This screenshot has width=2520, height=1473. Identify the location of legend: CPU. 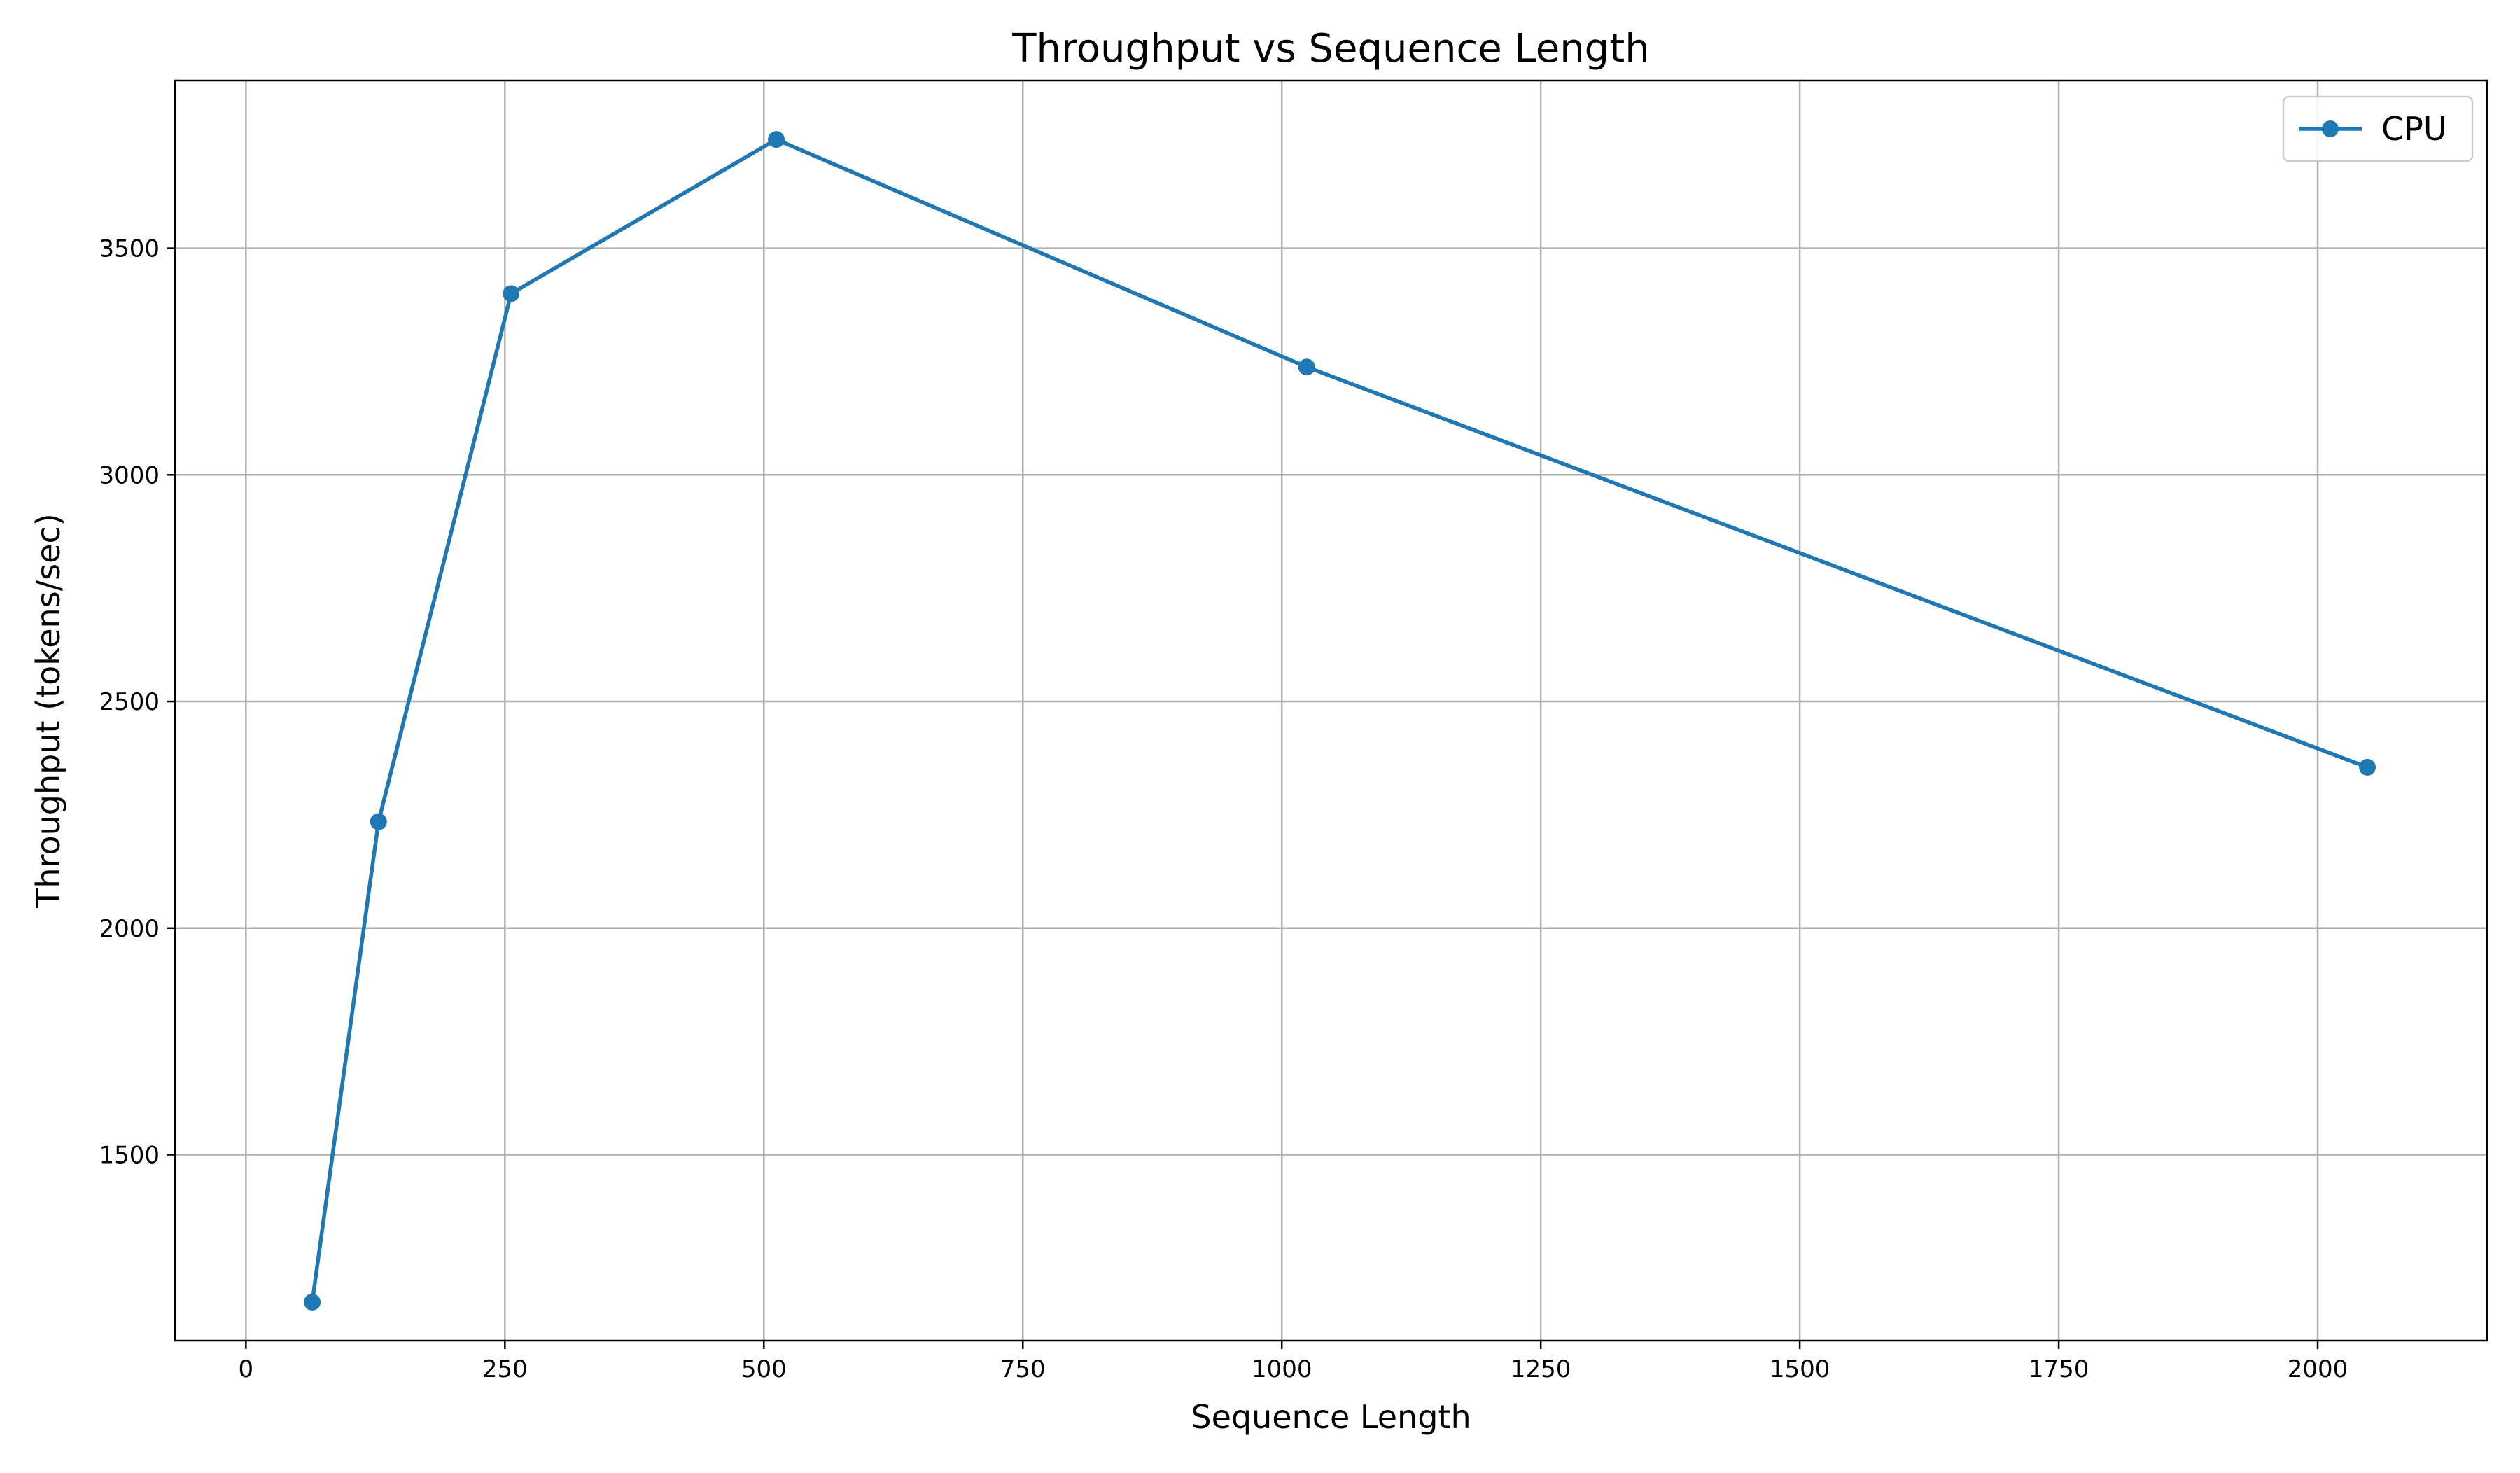
(2378, 128).